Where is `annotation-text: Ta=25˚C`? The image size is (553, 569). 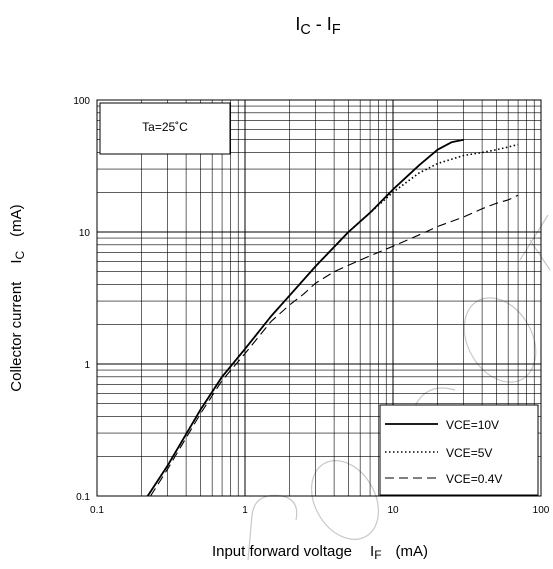
annotation-text: Ta=25˚C is located at coordinates (165, 127).